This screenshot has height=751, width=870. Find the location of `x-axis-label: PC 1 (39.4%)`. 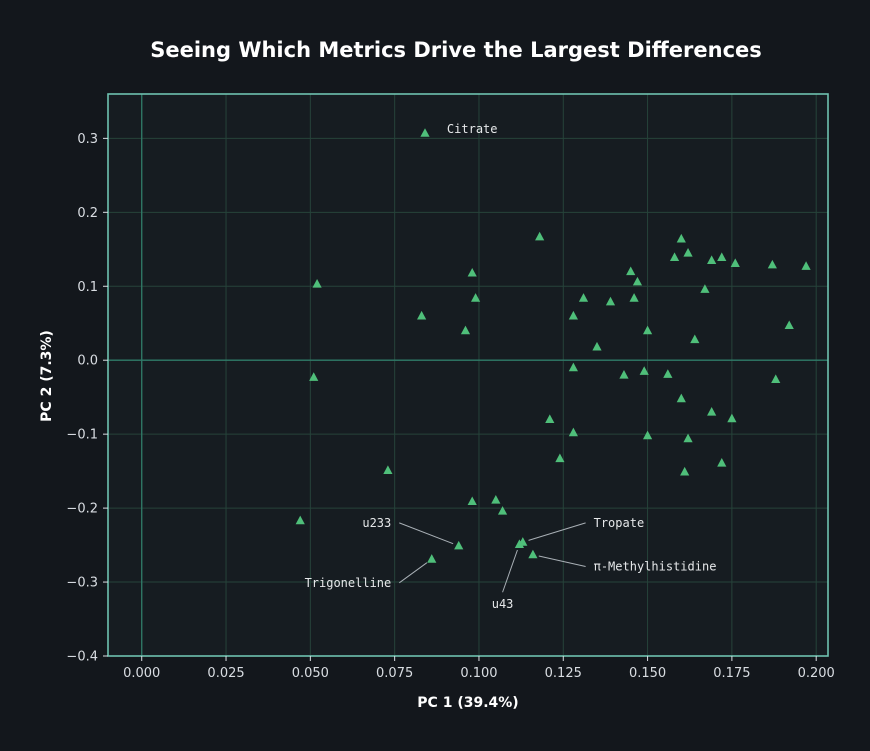

x-axis-label: PC 1 (39.4%) is located at coordinates (467, 703).